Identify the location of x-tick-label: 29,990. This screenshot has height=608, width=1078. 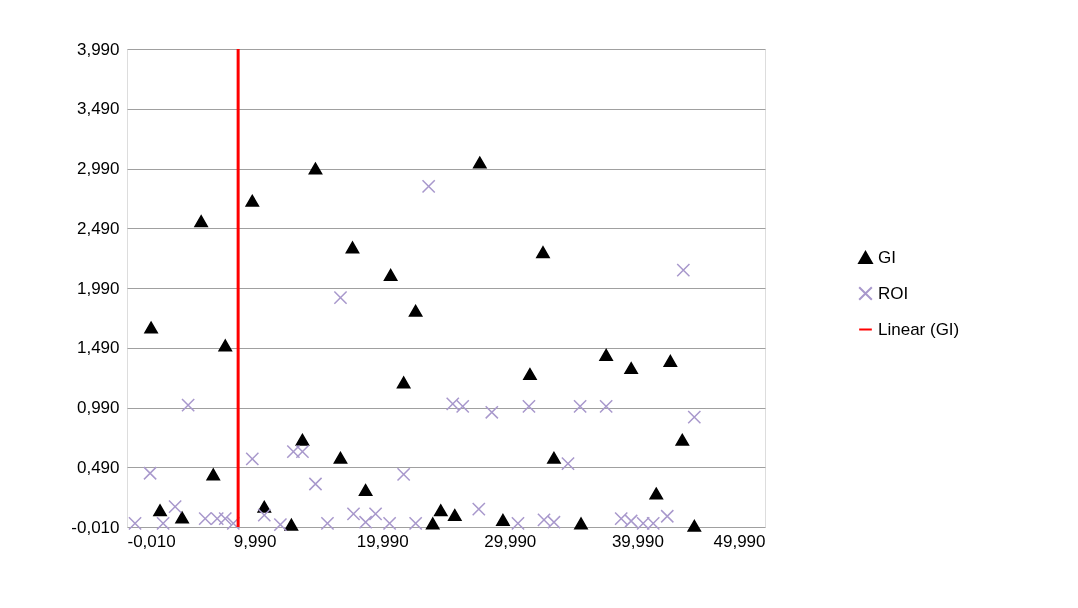
(510, 541).